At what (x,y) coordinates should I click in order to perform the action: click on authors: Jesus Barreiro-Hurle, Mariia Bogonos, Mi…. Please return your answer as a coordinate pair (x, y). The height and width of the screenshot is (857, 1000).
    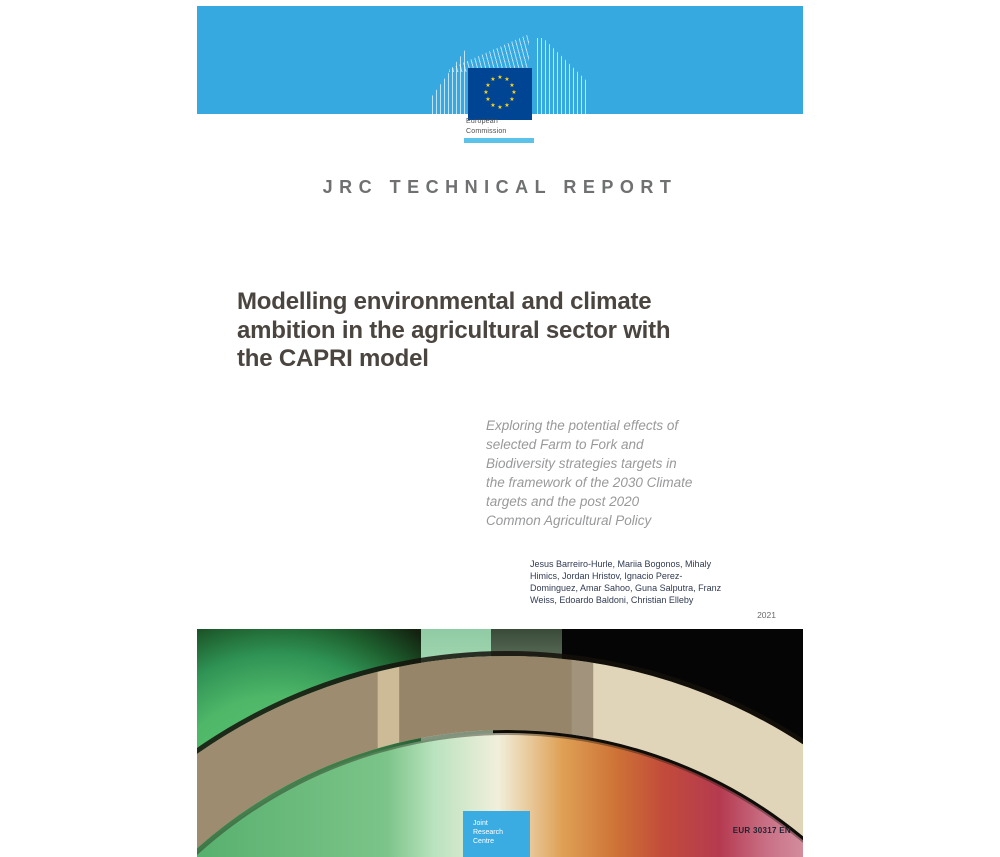
    Looking at the image, I should click on (655, 582).